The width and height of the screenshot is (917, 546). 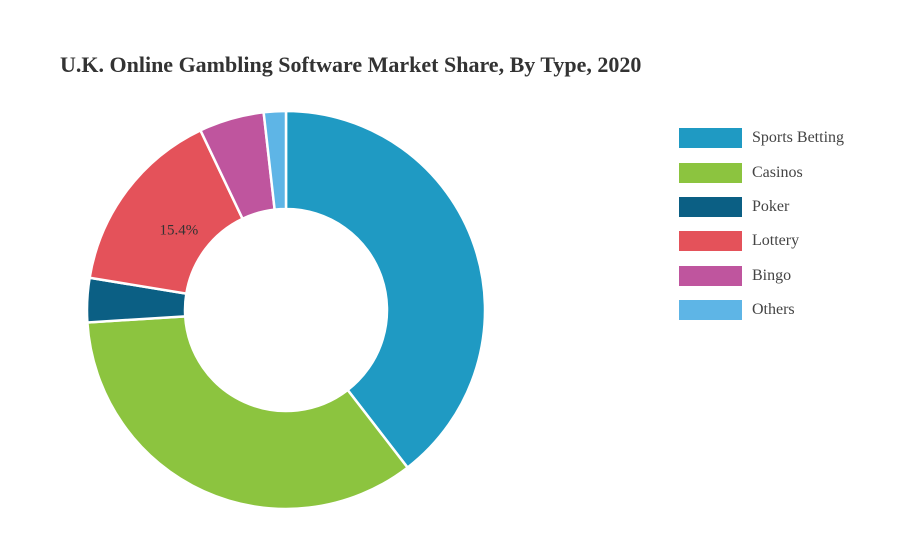 I want to click on legend-label: Sports Betting, so click(x=798, y=138).